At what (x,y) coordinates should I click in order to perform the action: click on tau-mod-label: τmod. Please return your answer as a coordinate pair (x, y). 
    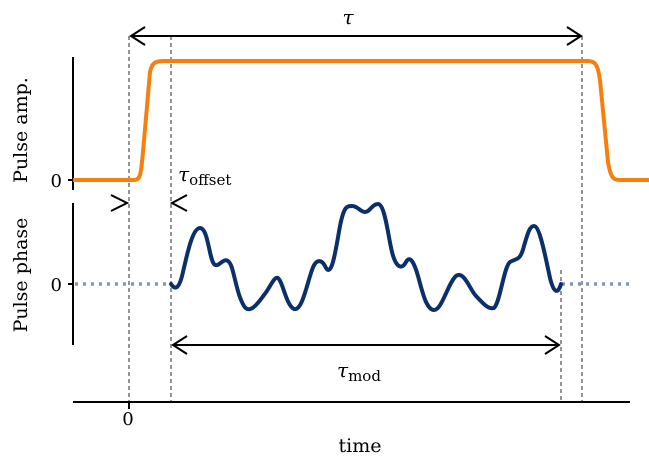
    Looking at the image, I should click on (359, 371).